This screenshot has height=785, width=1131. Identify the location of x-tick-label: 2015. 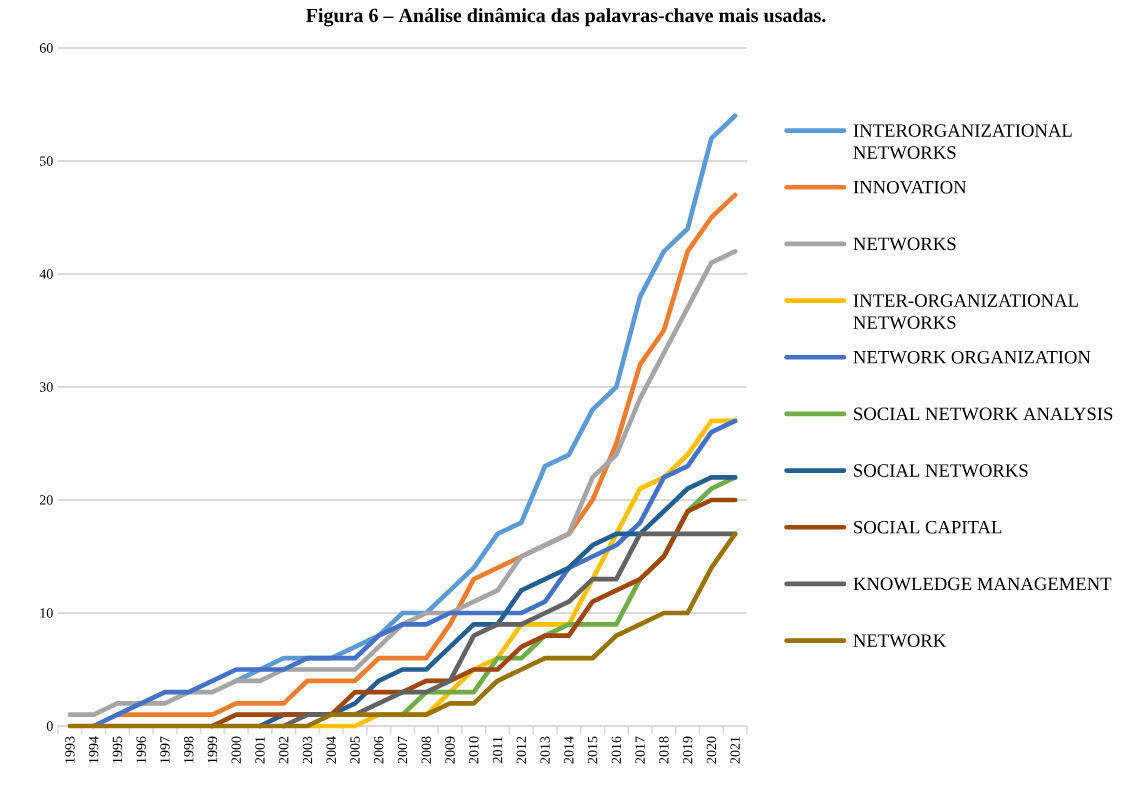
(592, 750).